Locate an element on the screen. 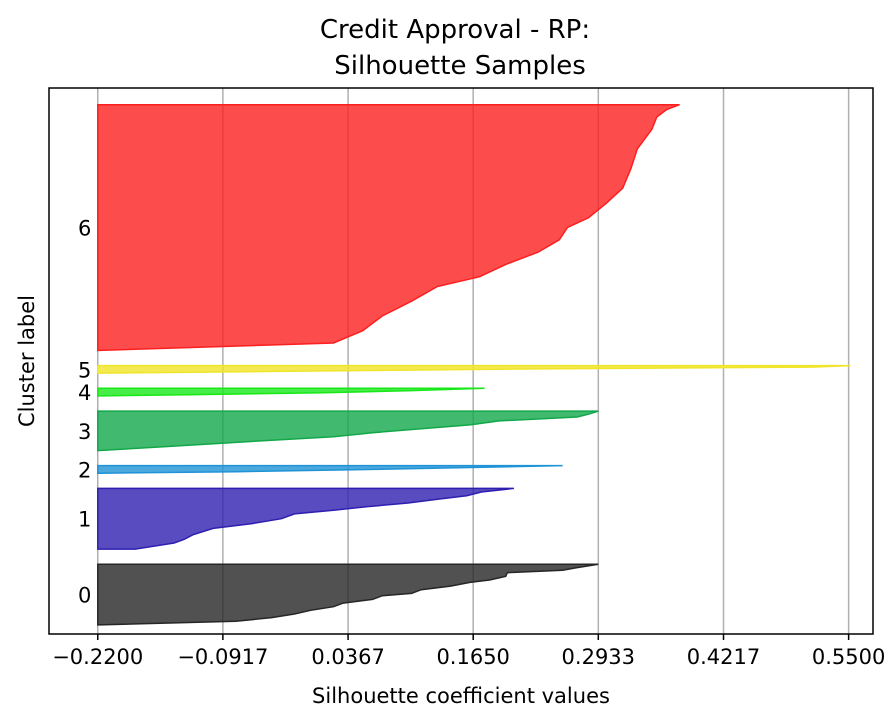 This screenshot has height=725, width=890. cluster-label-4: 4 is located at coordinates (84, 393).